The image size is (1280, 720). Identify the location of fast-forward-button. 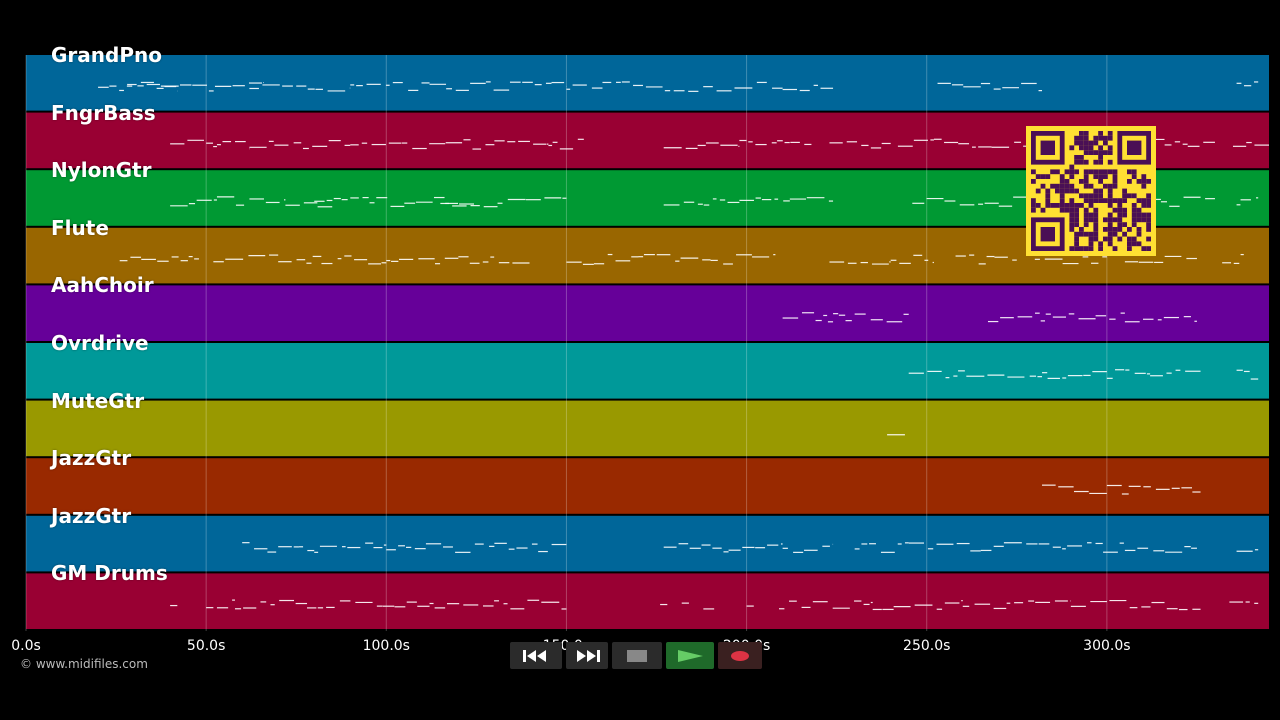
(587, 655).